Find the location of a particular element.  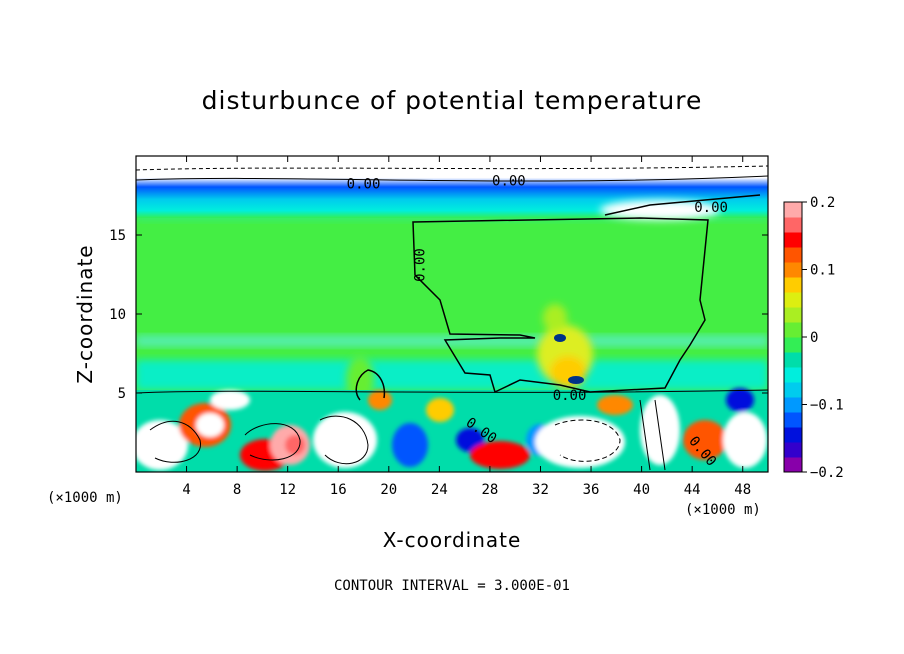

y-tick-label: 10 is located at coordinates (117, 315).